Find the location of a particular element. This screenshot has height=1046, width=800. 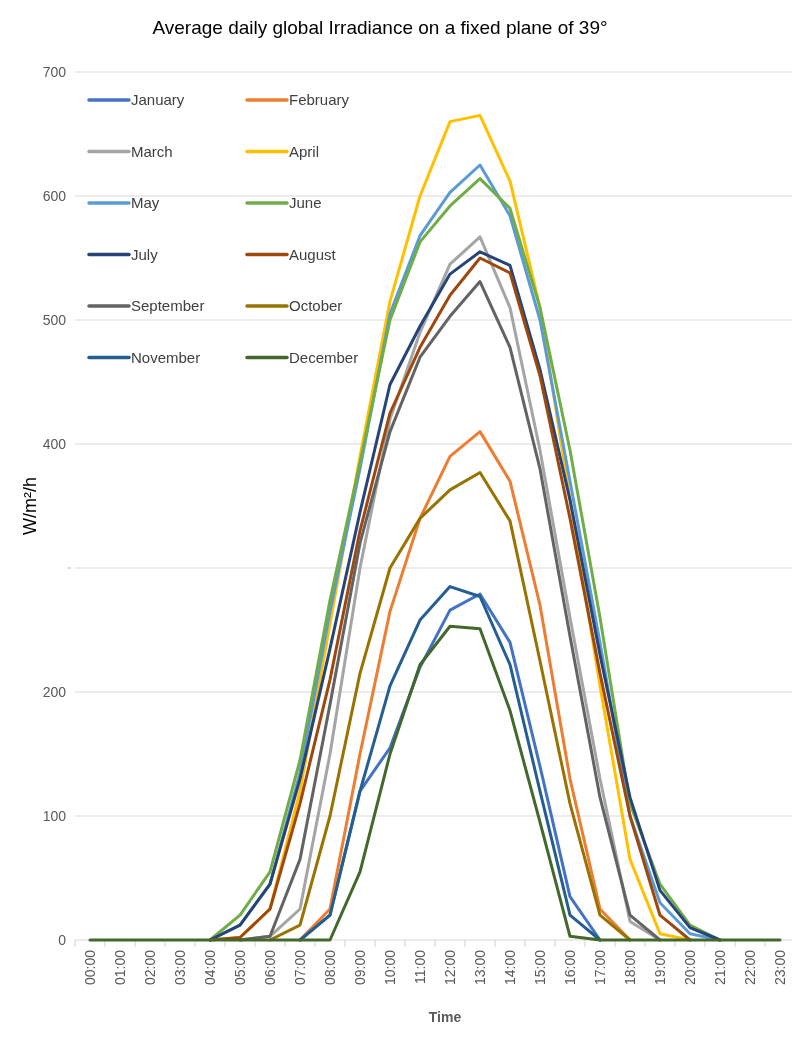

x-tick-label: 15:00 is located at coordinates (540, 967).